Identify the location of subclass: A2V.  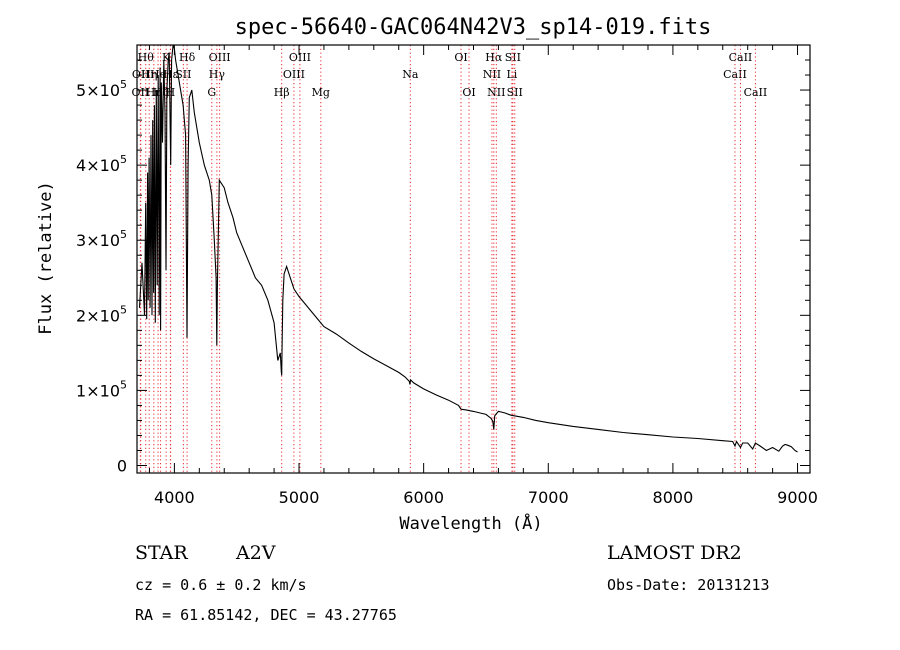
(255, 553).